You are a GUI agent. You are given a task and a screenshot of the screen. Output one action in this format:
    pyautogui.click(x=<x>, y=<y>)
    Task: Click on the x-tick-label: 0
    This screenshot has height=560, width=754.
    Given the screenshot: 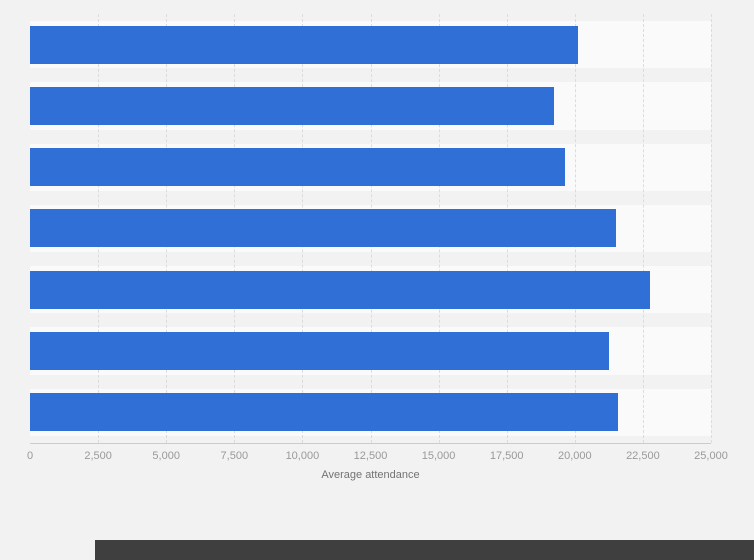 What is the action you would take?
    pyautogui.click(x=30, y=456)
    